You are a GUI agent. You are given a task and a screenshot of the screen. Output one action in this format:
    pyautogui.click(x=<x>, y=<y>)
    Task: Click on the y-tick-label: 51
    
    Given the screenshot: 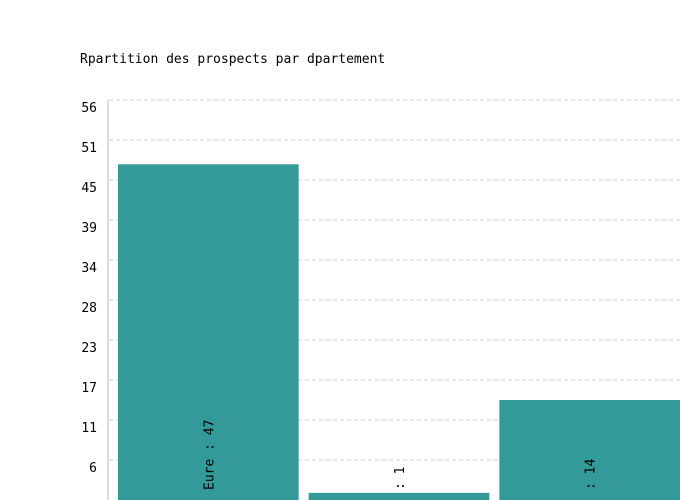 What is the action you would take?
    pyautogui.click(x=89, y=148)
    